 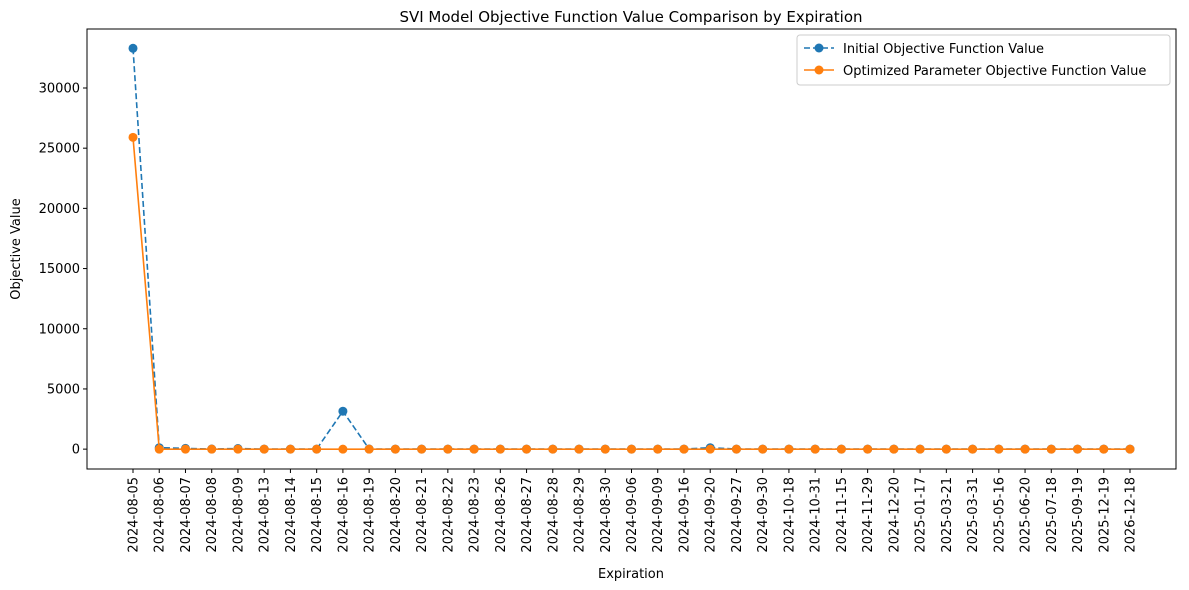 What do you see at coordinates (475, 515) in the screenshot?
I see `x-tick-label: 2024-08-23` at bounding box center [475, 515].